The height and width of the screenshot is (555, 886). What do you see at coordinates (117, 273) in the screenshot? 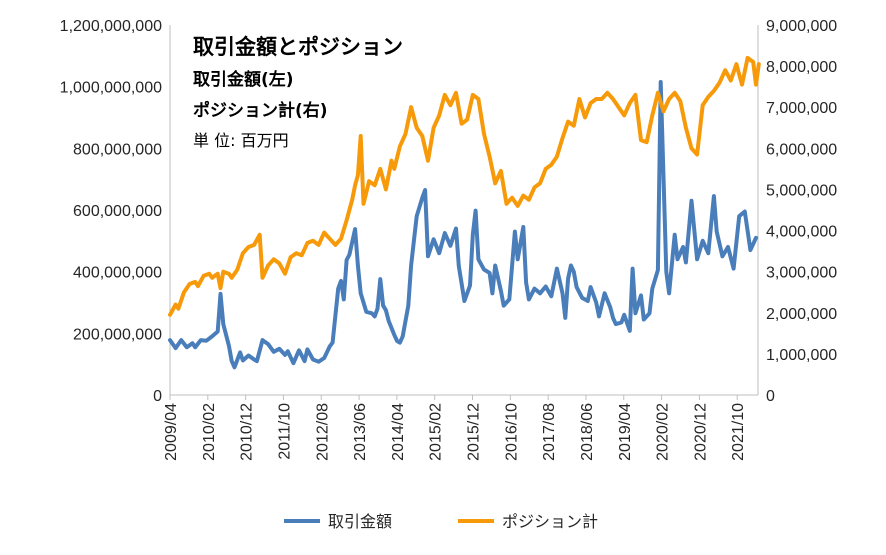
I see `left-tick-label: 400,000,000` at bounding box center [117, 273].